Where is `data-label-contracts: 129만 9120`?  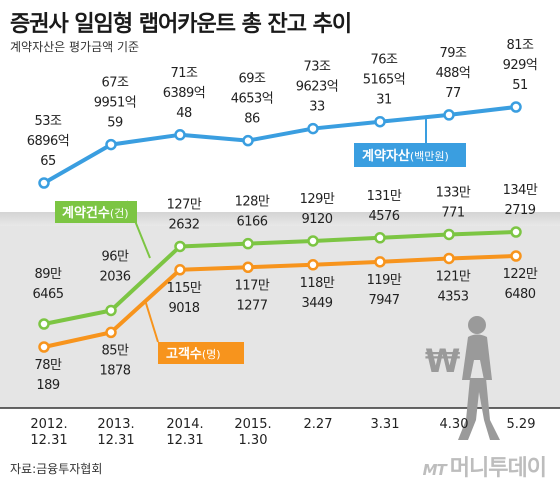 data-label-contracts: 129만 9120 is located at coordinates (317, 209).